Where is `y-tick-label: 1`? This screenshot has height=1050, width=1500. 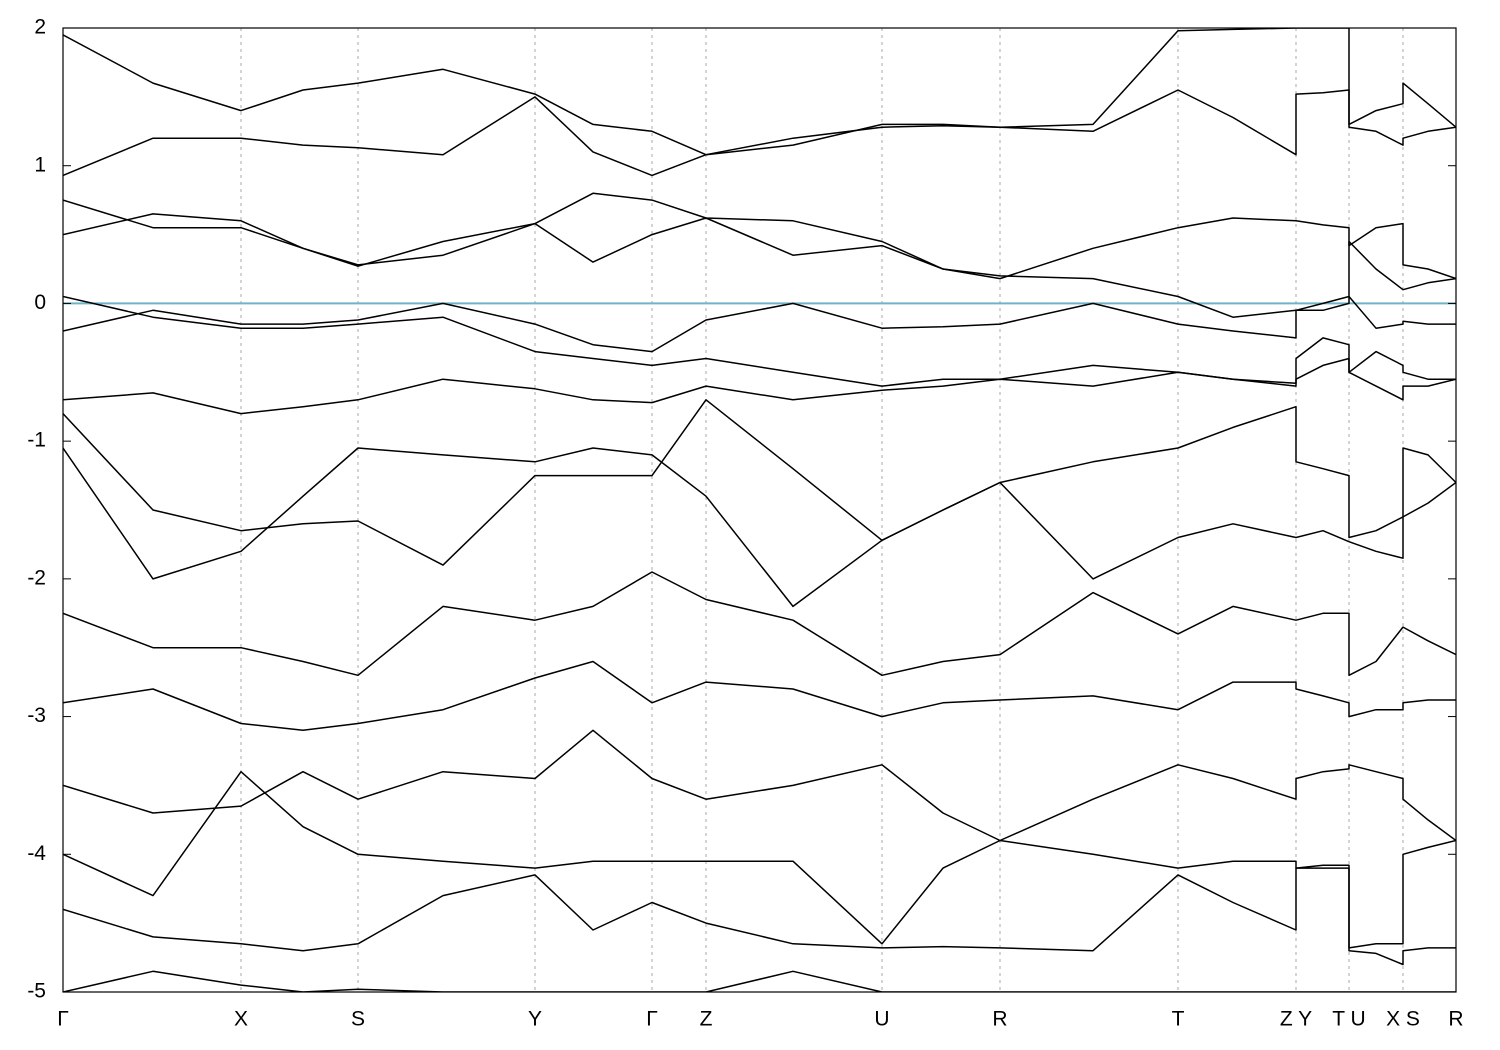 y-tick-label: 1 is located at coordinates (40, 164).